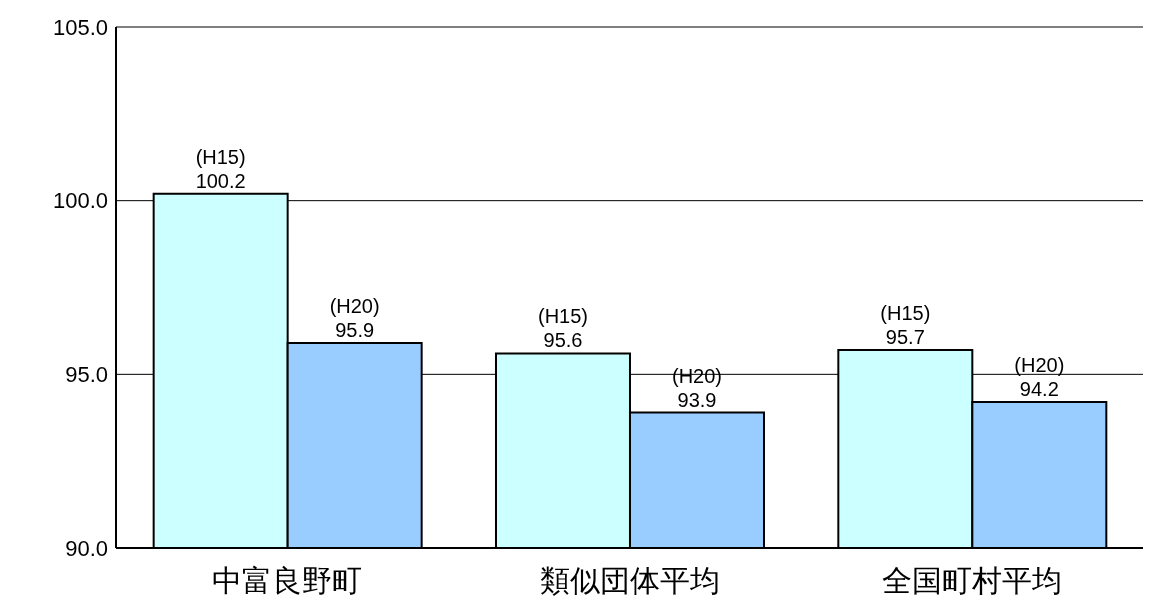 Image resolution: width=1151 pixels, height=610 pixels. I want to click on data-label: 95.6, so click(563, 340).